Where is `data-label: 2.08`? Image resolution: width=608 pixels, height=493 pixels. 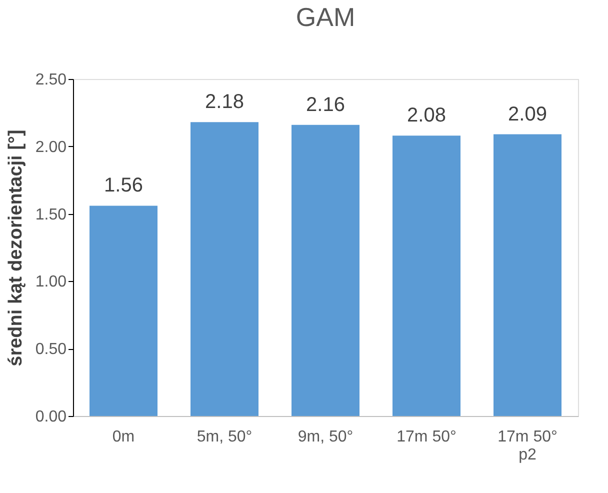
data-label: 2.08 is located at coordinates (426, 115).